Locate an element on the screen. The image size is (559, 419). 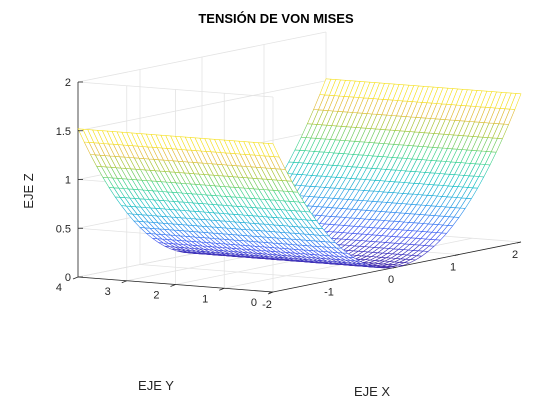
x-tick-label: 2 is located at coordinates (515, 255).